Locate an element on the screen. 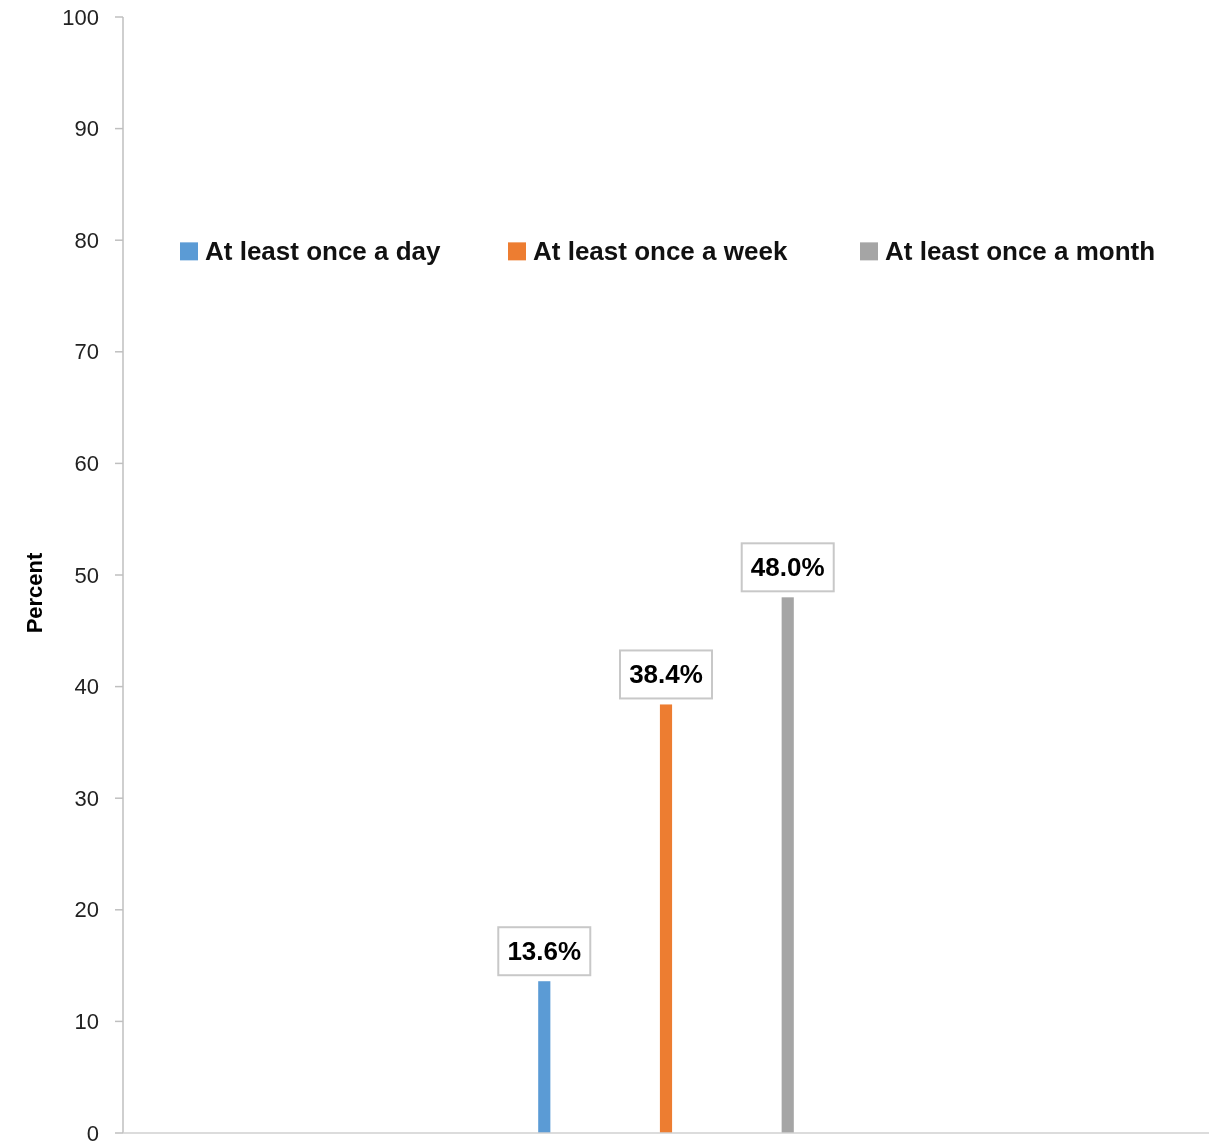 The image size is (1209, 1145). legend-label: At least once a month is located at coordinates (1020, 251).